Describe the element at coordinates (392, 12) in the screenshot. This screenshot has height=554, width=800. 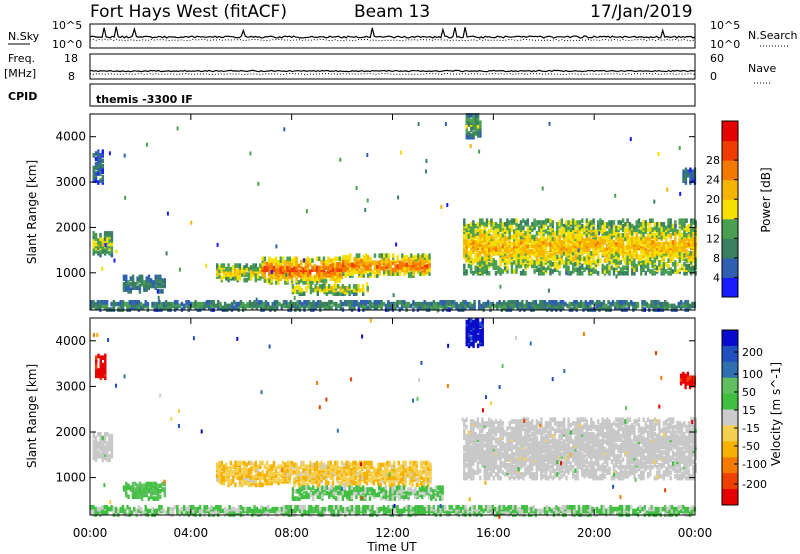
I see `beam-label: Beam 13` at that location.